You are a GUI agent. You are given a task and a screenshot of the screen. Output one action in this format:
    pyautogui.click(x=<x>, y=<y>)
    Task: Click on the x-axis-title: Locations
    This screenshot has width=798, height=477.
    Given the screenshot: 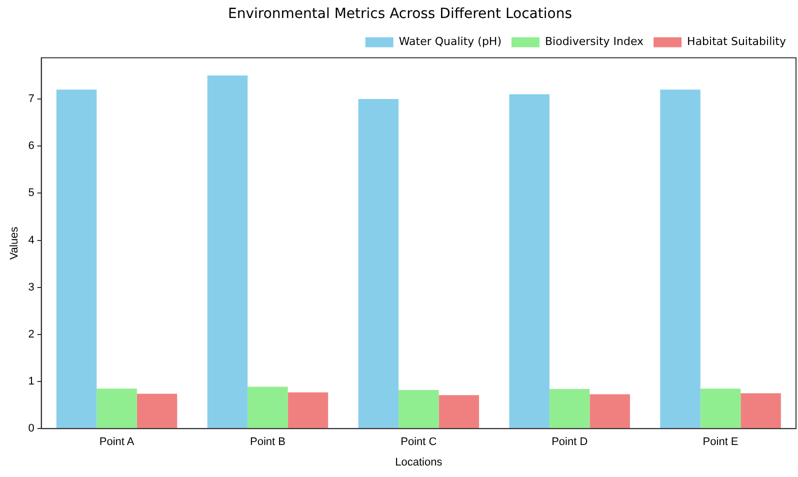 What is the action you would take?
    pyautogui.click(x=419, y=462)
    